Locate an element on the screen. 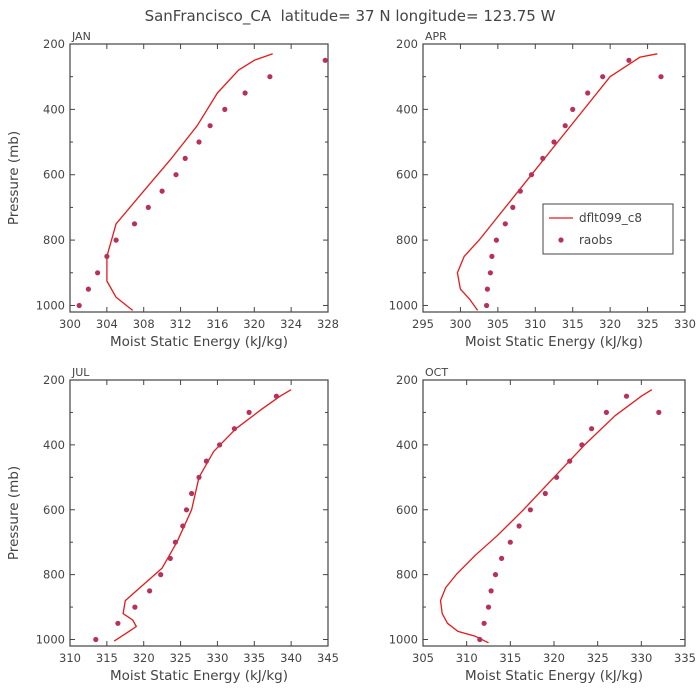 The height and width of the screenshot is (700, 700). panel-frame-oct is located at coordinates (554, 513).